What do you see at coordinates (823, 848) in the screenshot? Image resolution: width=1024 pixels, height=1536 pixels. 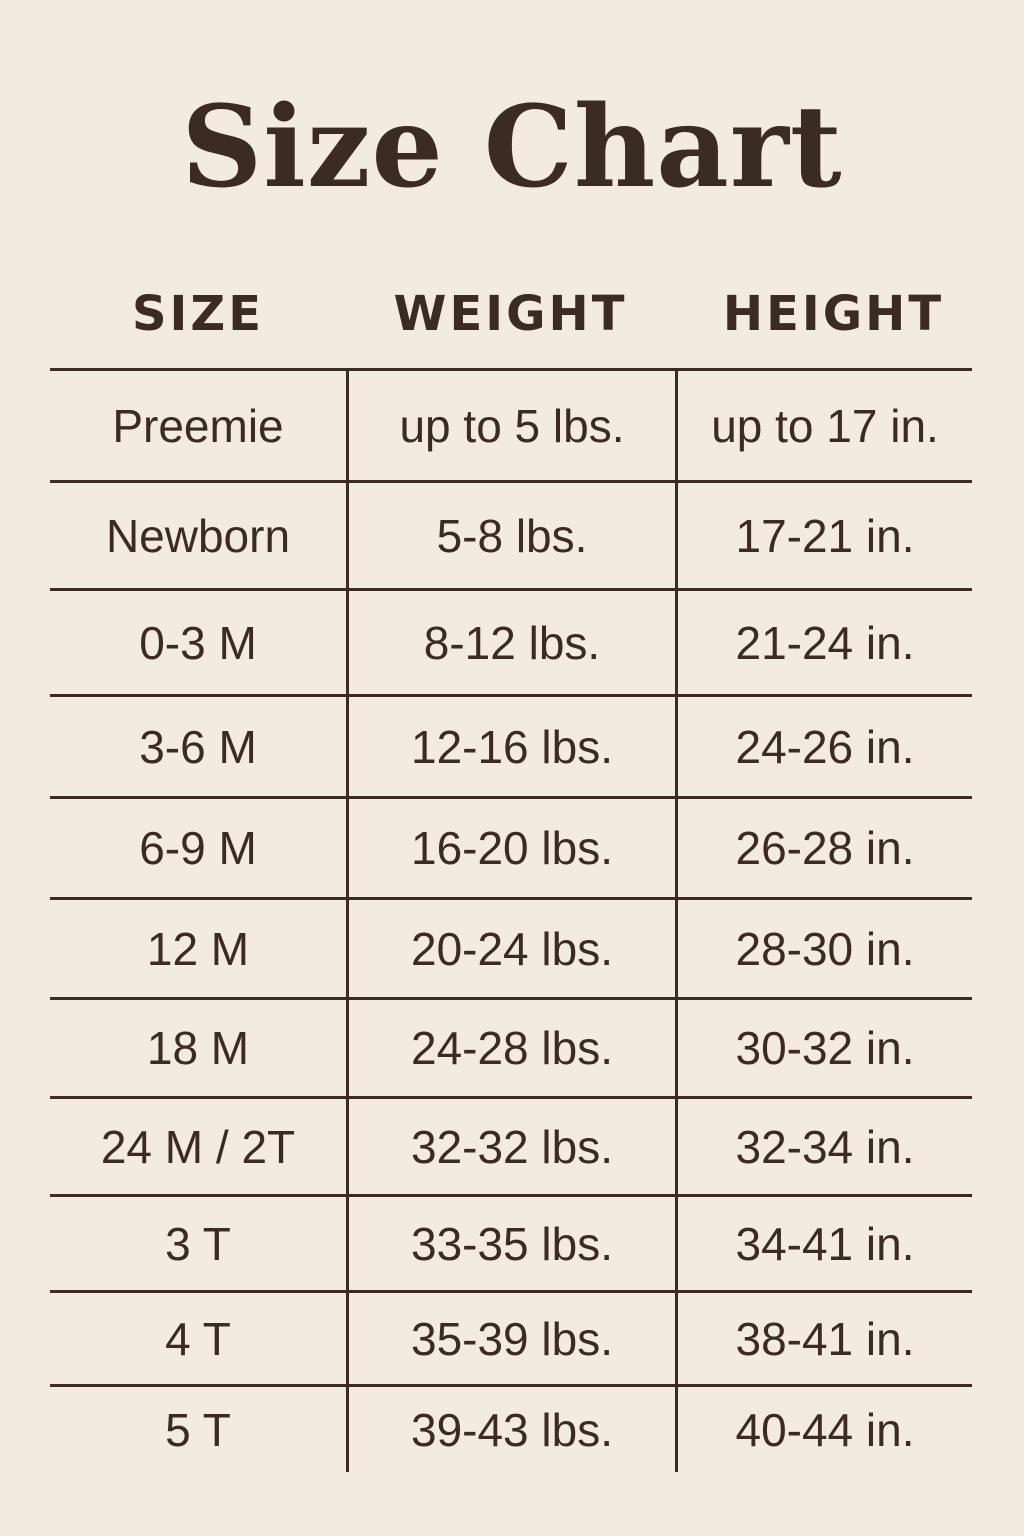 I see `cell-height: 26-28 in.` at bounding box center [823, 848].